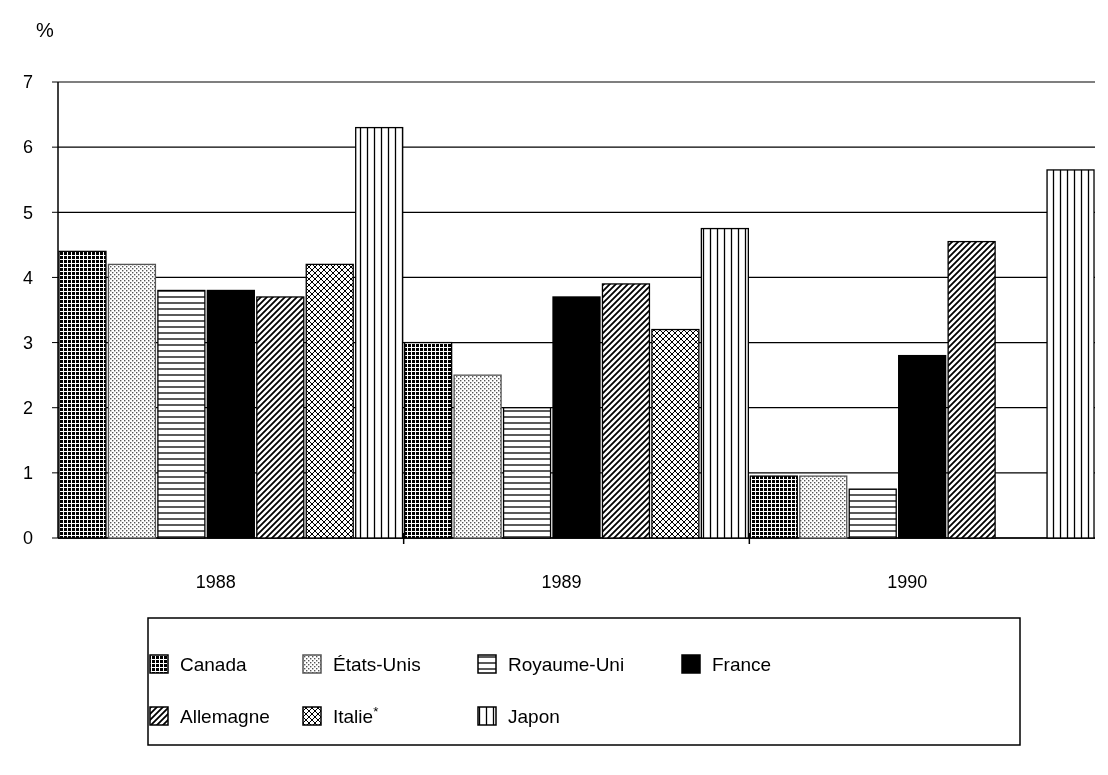 The width and height of the screenshot is (1108, 775). What do you see at coordinates (225, 716) in the screenshot?
I see `legend-label: Allemagne` at bounding box center [225, 716].